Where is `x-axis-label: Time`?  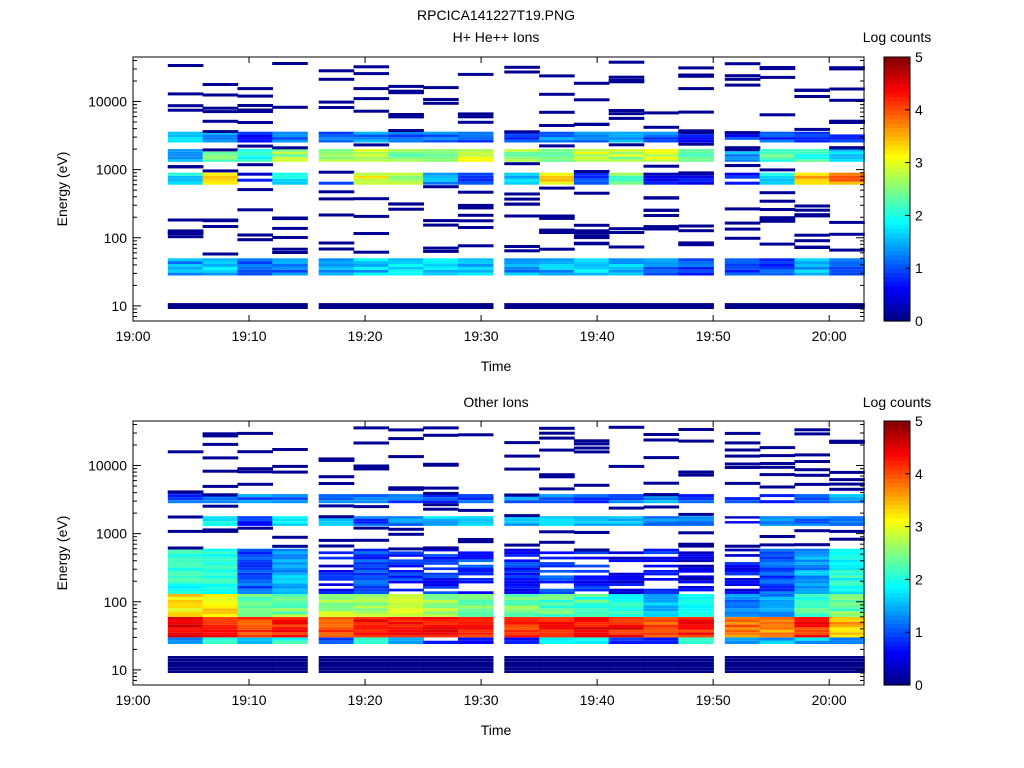
x-axis-label: Time is located at coordinates (496, 730).